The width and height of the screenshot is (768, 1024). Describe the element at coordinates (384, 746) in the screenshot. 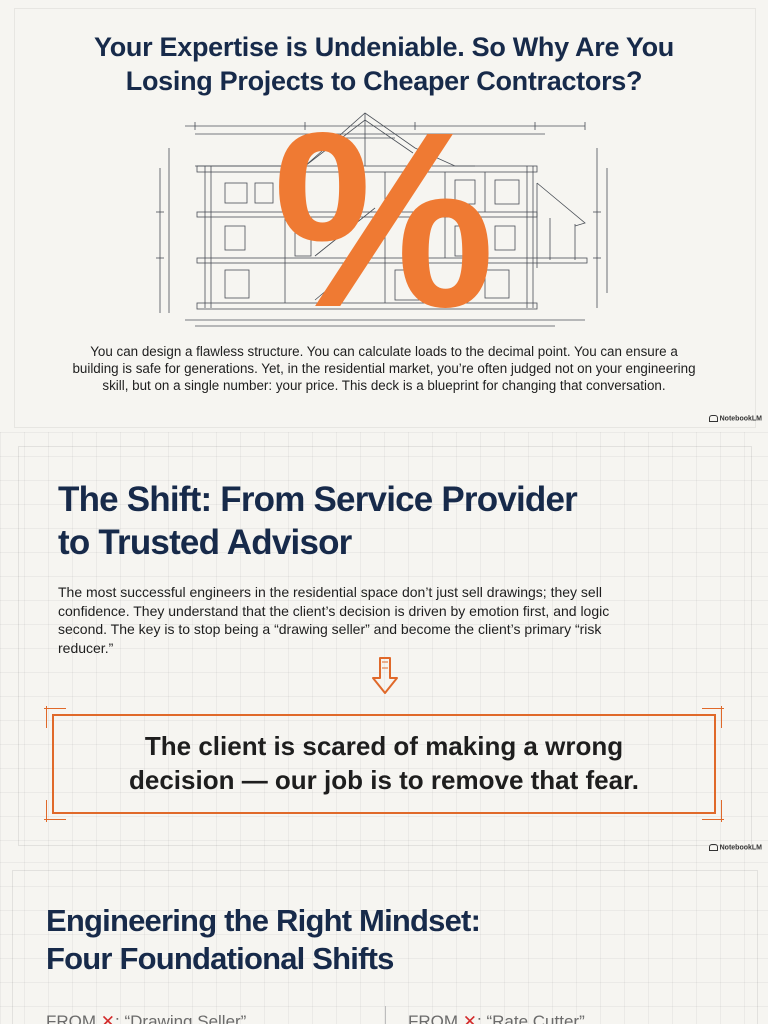

I see `key-quote-line1: The client is scared of making a wrong` at that location.